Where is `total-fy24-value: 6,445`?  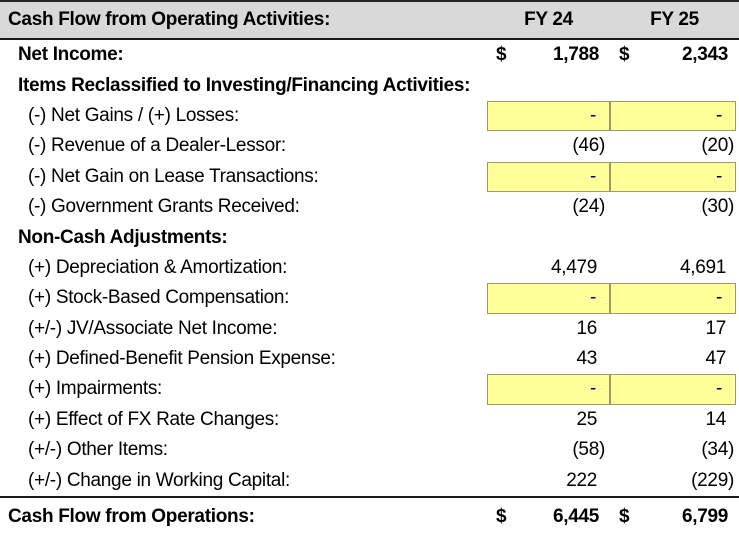
total-fy24-value: 6,445 is located at coordinates (575, 517).